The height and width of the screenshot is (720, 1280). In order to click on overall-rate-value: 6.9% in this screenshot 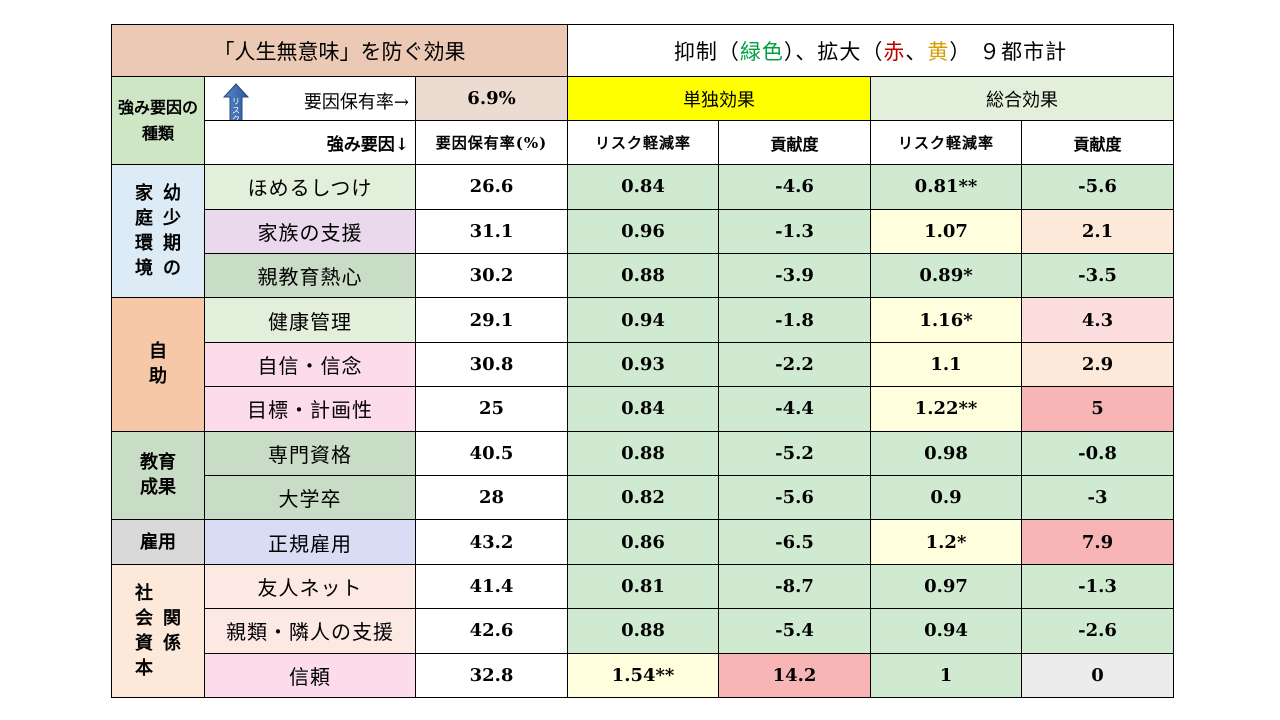, I will do `click(491, 98)`.